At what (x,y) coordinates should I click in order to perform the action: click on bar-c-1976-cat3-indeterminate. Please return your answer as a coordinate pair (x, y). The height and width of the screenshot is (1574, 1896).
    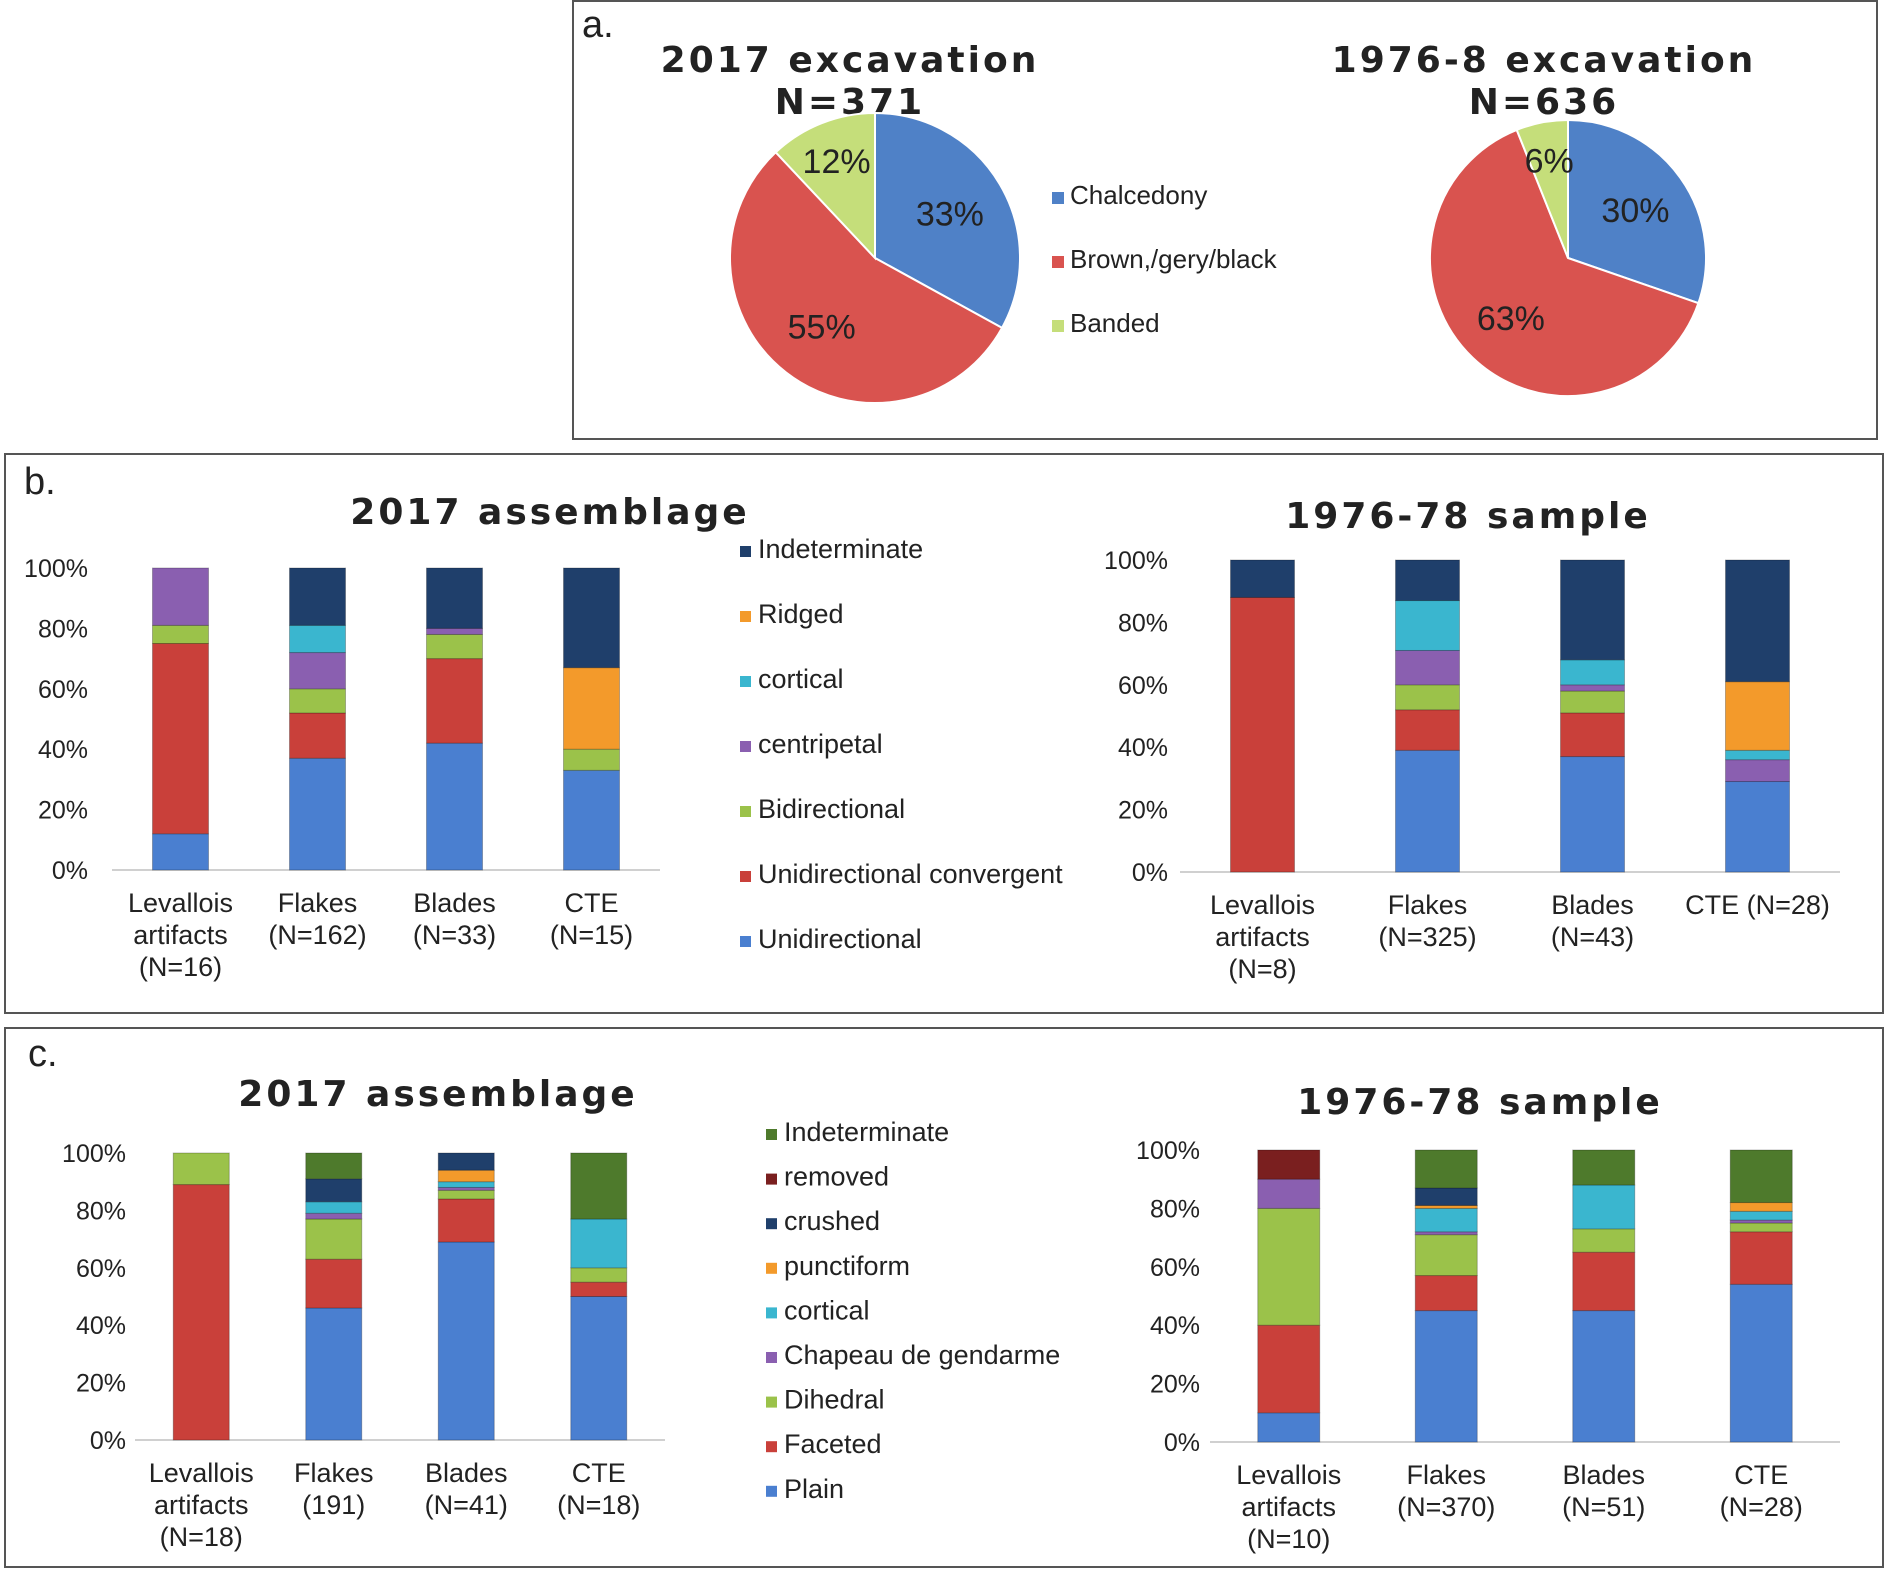
    Looking at the image, I should click on (1604, 1167).